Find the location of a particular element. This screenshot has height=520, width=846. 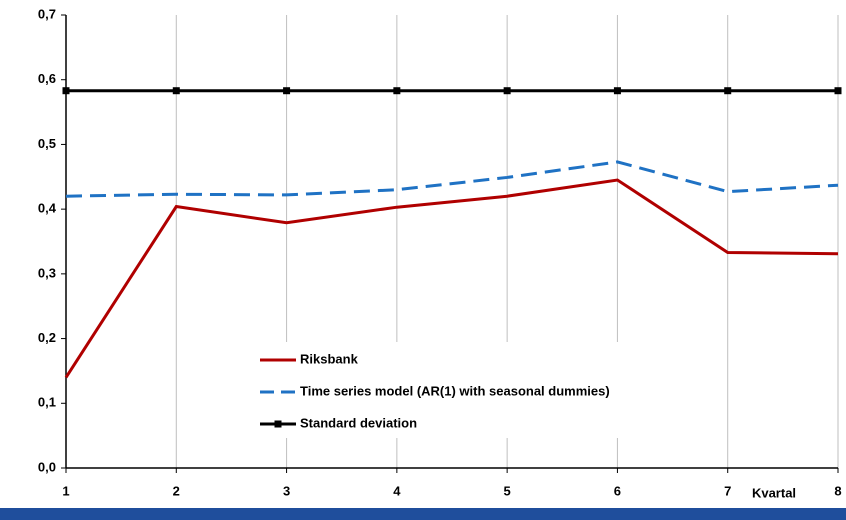

x-tick-label: 3 is located at coordinates (286, 490).